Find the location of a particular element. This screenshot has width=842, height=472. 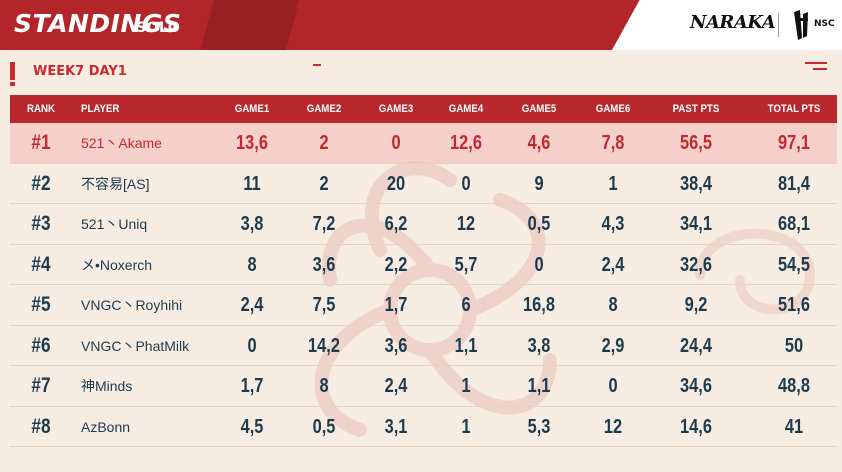

game5-cell: 9 is located at coordinates (539, 183).